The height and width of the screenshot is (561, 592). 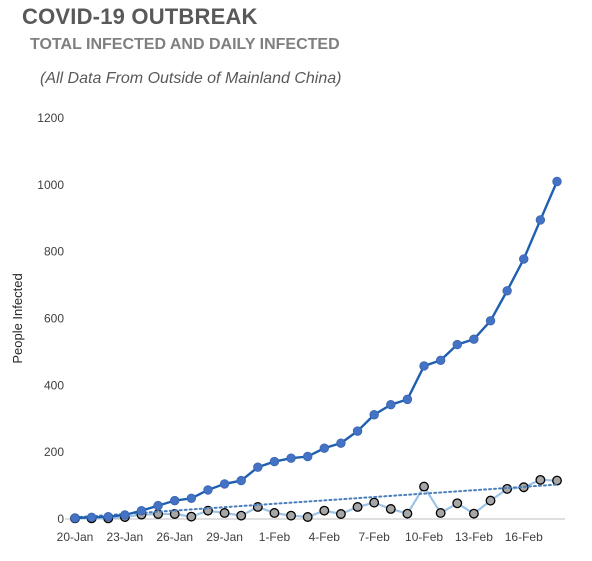 I want to click on x-tick-label: 23-Jan, so click(x=125, y=537).